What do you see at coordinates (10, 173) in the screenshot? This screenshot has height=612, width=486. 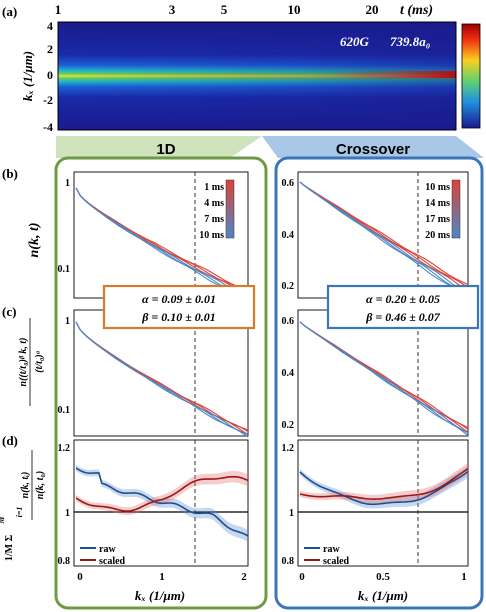 I see `panel-label-b: (b)` at bounding box center [10, 173].